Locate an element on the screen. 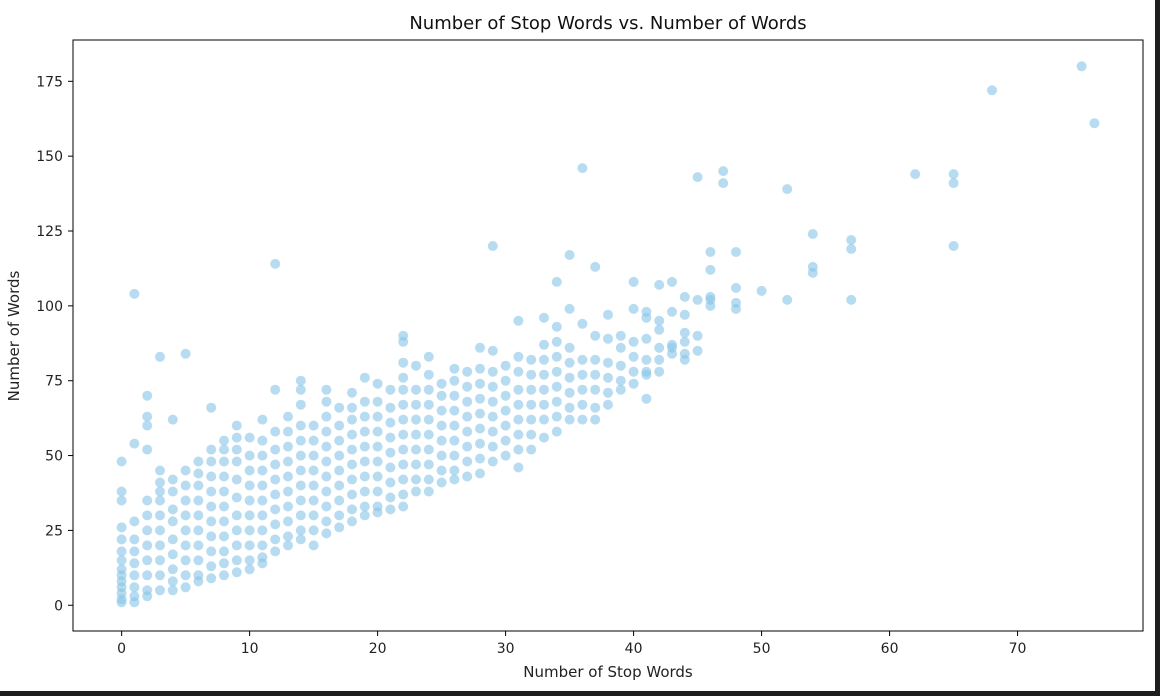  x-tick-label: 0 is located at coordinates (121, 649).